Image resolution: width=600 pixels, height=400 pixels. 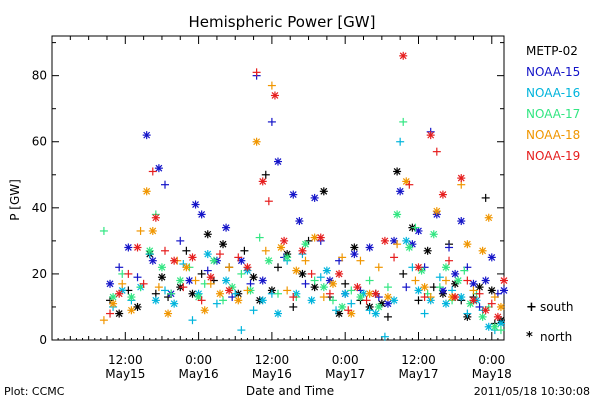 What do you see at coordinates (550, 322) in the screenshot?
I see `marker-legend: + south * north` at bounding box center [550, 322].